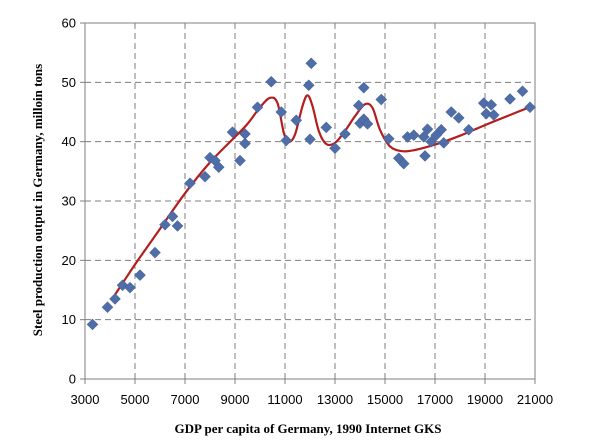  What do you see at coordinates (335, 399) in the screenshot?
I see `x-tick-label: 13000` at bounding box center [335, 399].